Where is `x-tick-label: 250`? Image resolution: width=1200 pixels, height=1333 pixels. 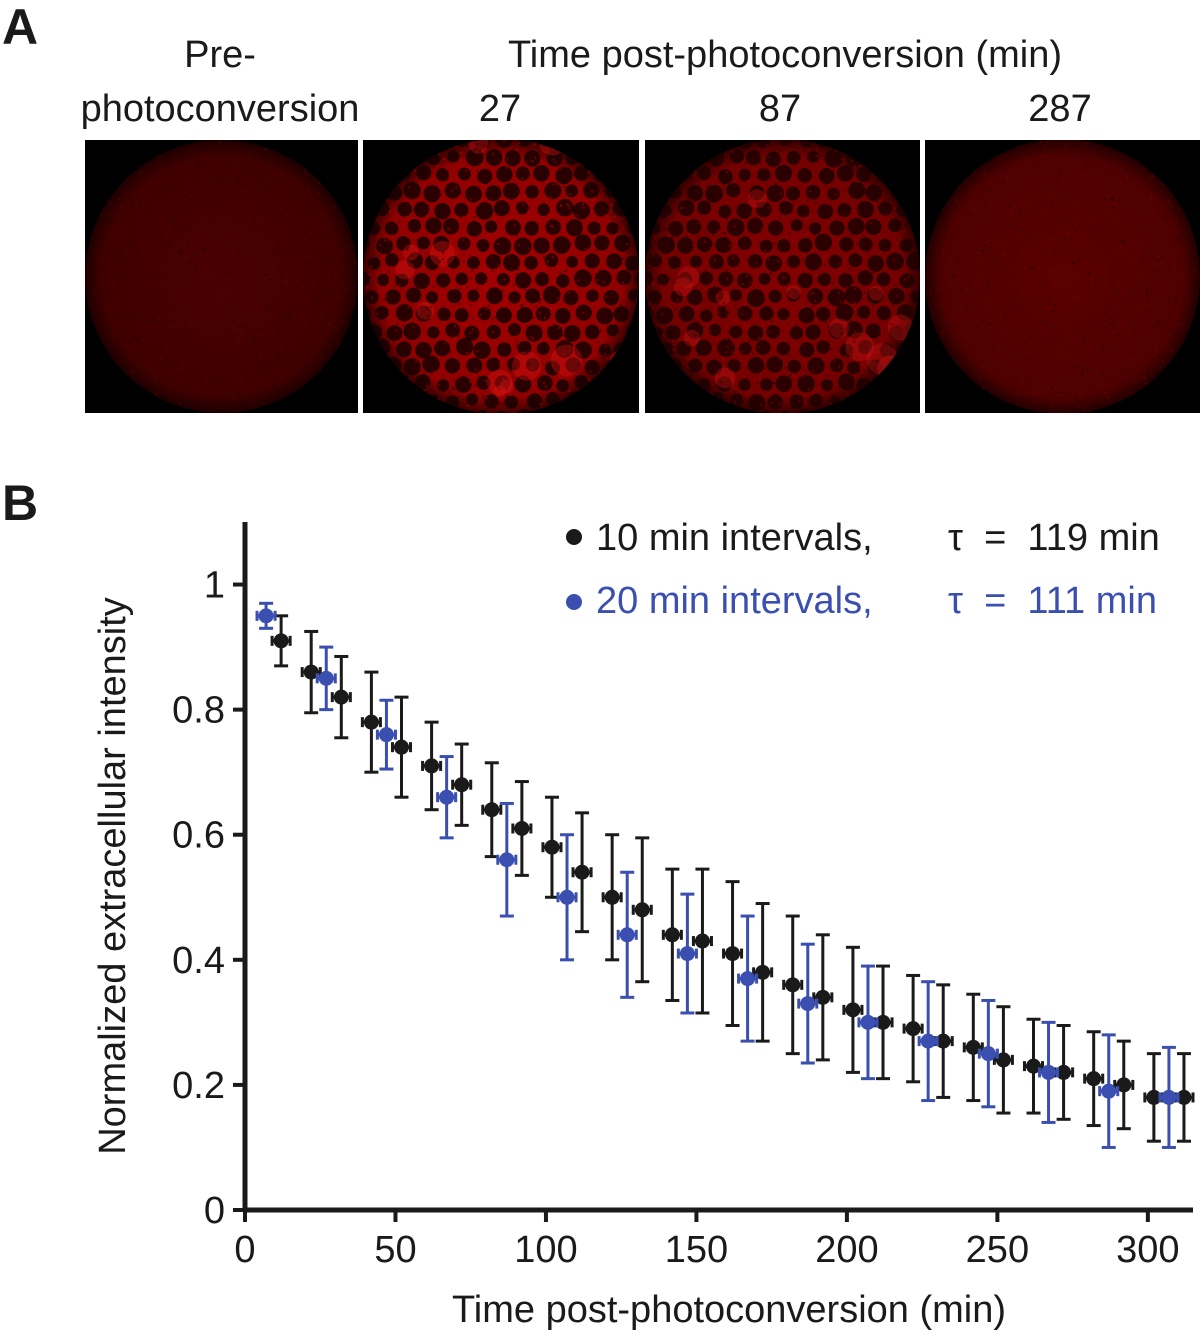
x-tick-label: 250 is located at coordinates (997, 1250).